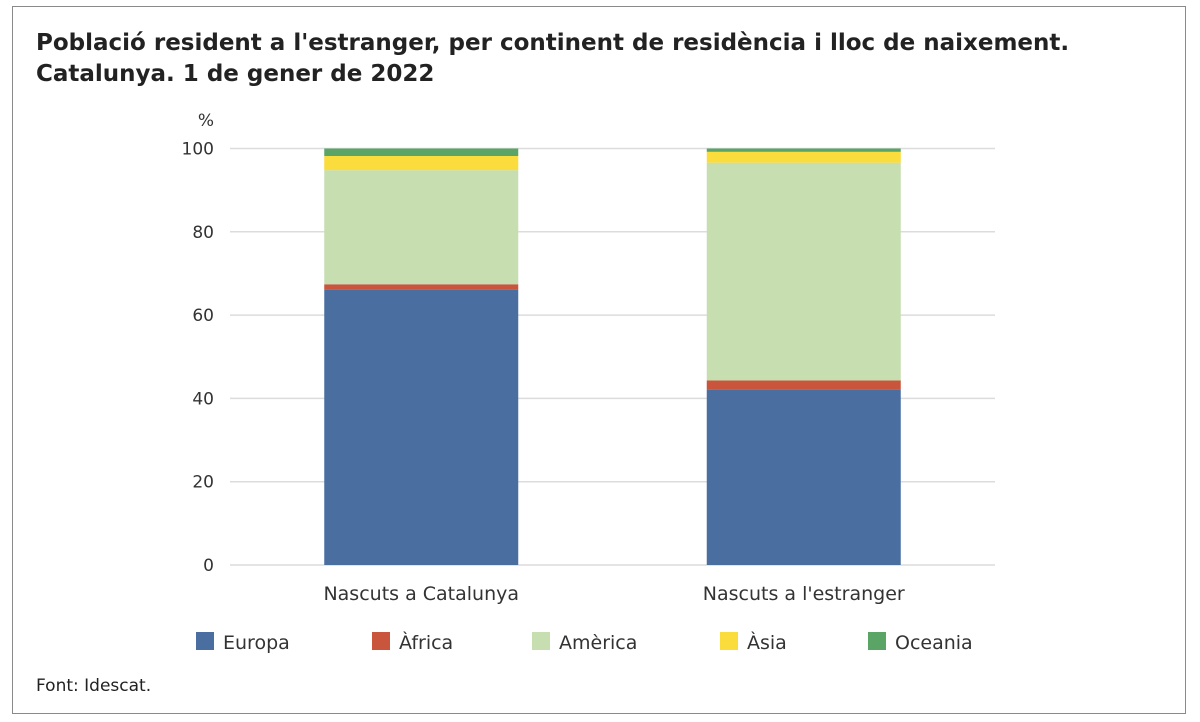 This screenshot has width=1200, height=722. I want to click on legend-label: Europa, so click(256, 643).